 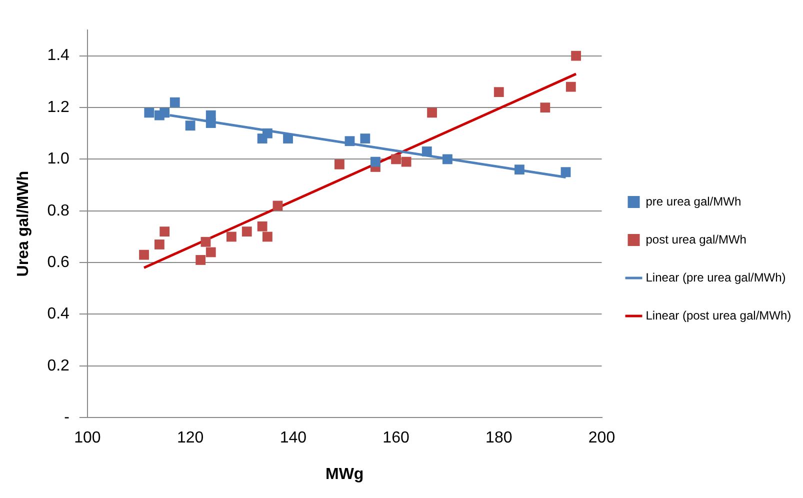 I want to click on x-tick-label: 140, so click(x=293, y=438).